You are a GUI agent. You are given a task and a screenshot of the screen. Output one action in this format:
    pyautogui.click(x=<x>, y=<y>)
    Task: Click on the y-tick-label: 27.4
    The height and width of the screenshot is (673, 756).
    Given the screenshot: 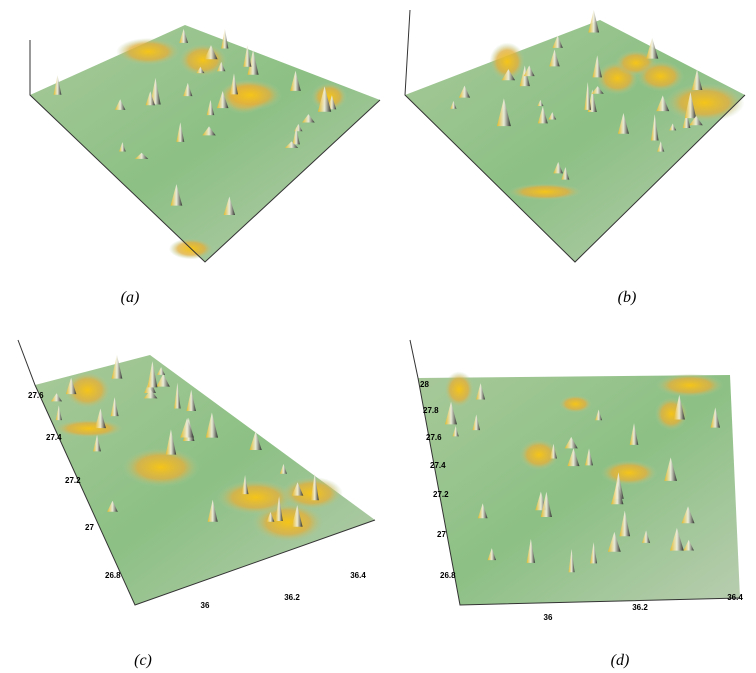 What is the action you would take?
    pyautogui.click(x=54, y=437)
    